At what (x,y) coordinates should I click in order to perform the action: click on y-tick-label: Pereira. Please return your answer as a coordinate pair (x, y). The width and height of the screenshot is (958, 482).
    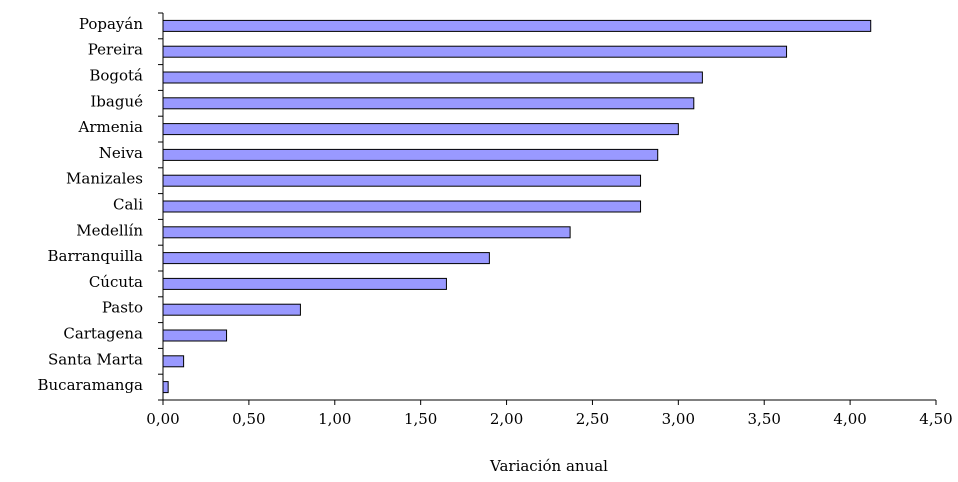
    Looking at the image, I should click on (115, 50).